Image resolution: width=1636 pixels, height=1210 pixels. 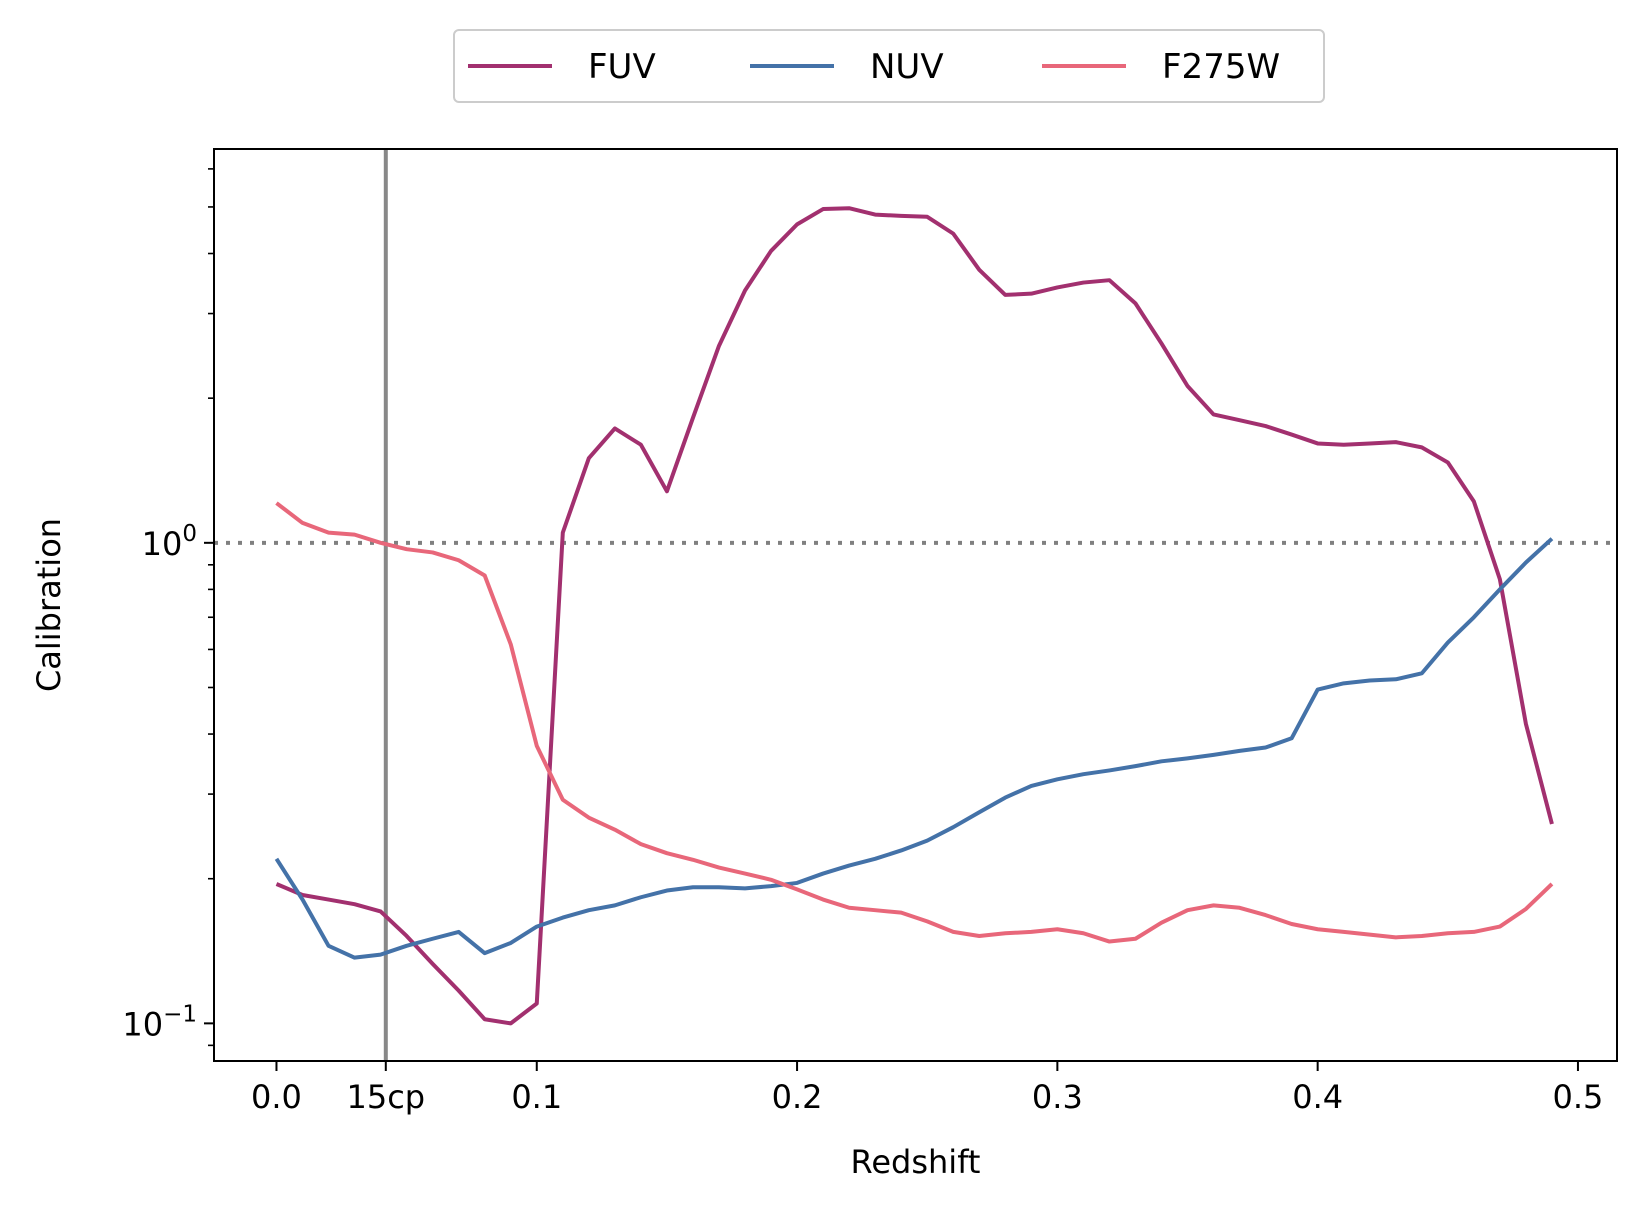 I want to click on y-tick-label: 10⁰, so click(x=169, y=542).